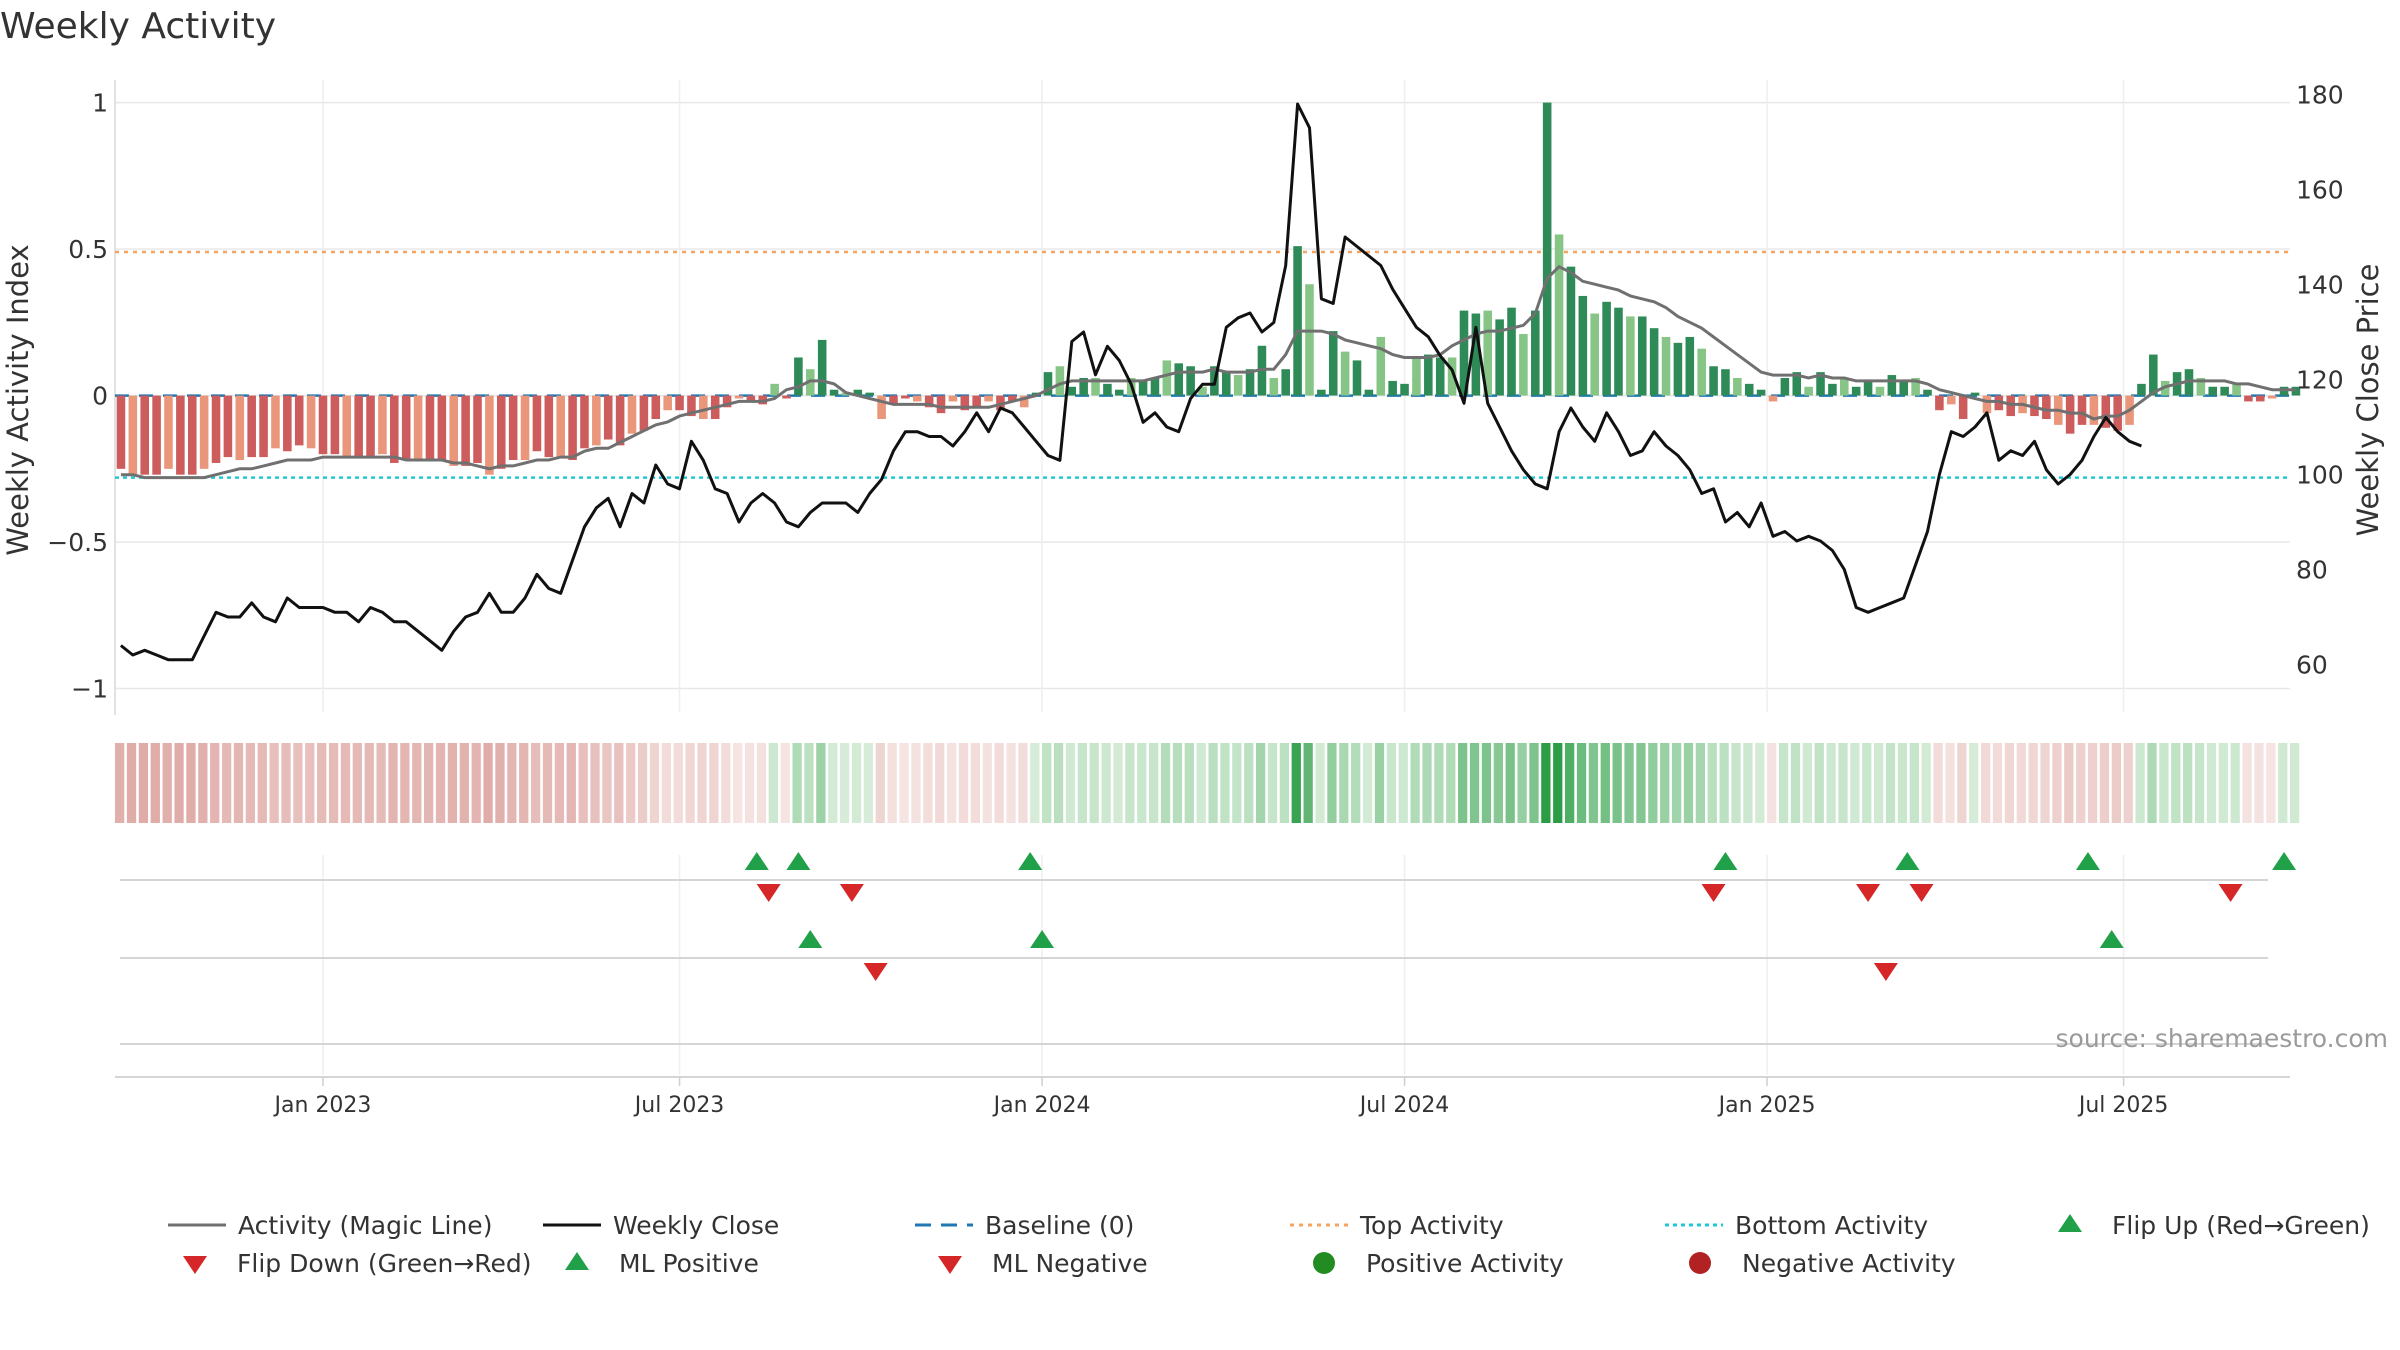  What do you see at coordinates (2320, 380) in the screenshot?
I see `y-axis-right: 180 160 140 120 100 80 60` at bounding box center [2320, 380].